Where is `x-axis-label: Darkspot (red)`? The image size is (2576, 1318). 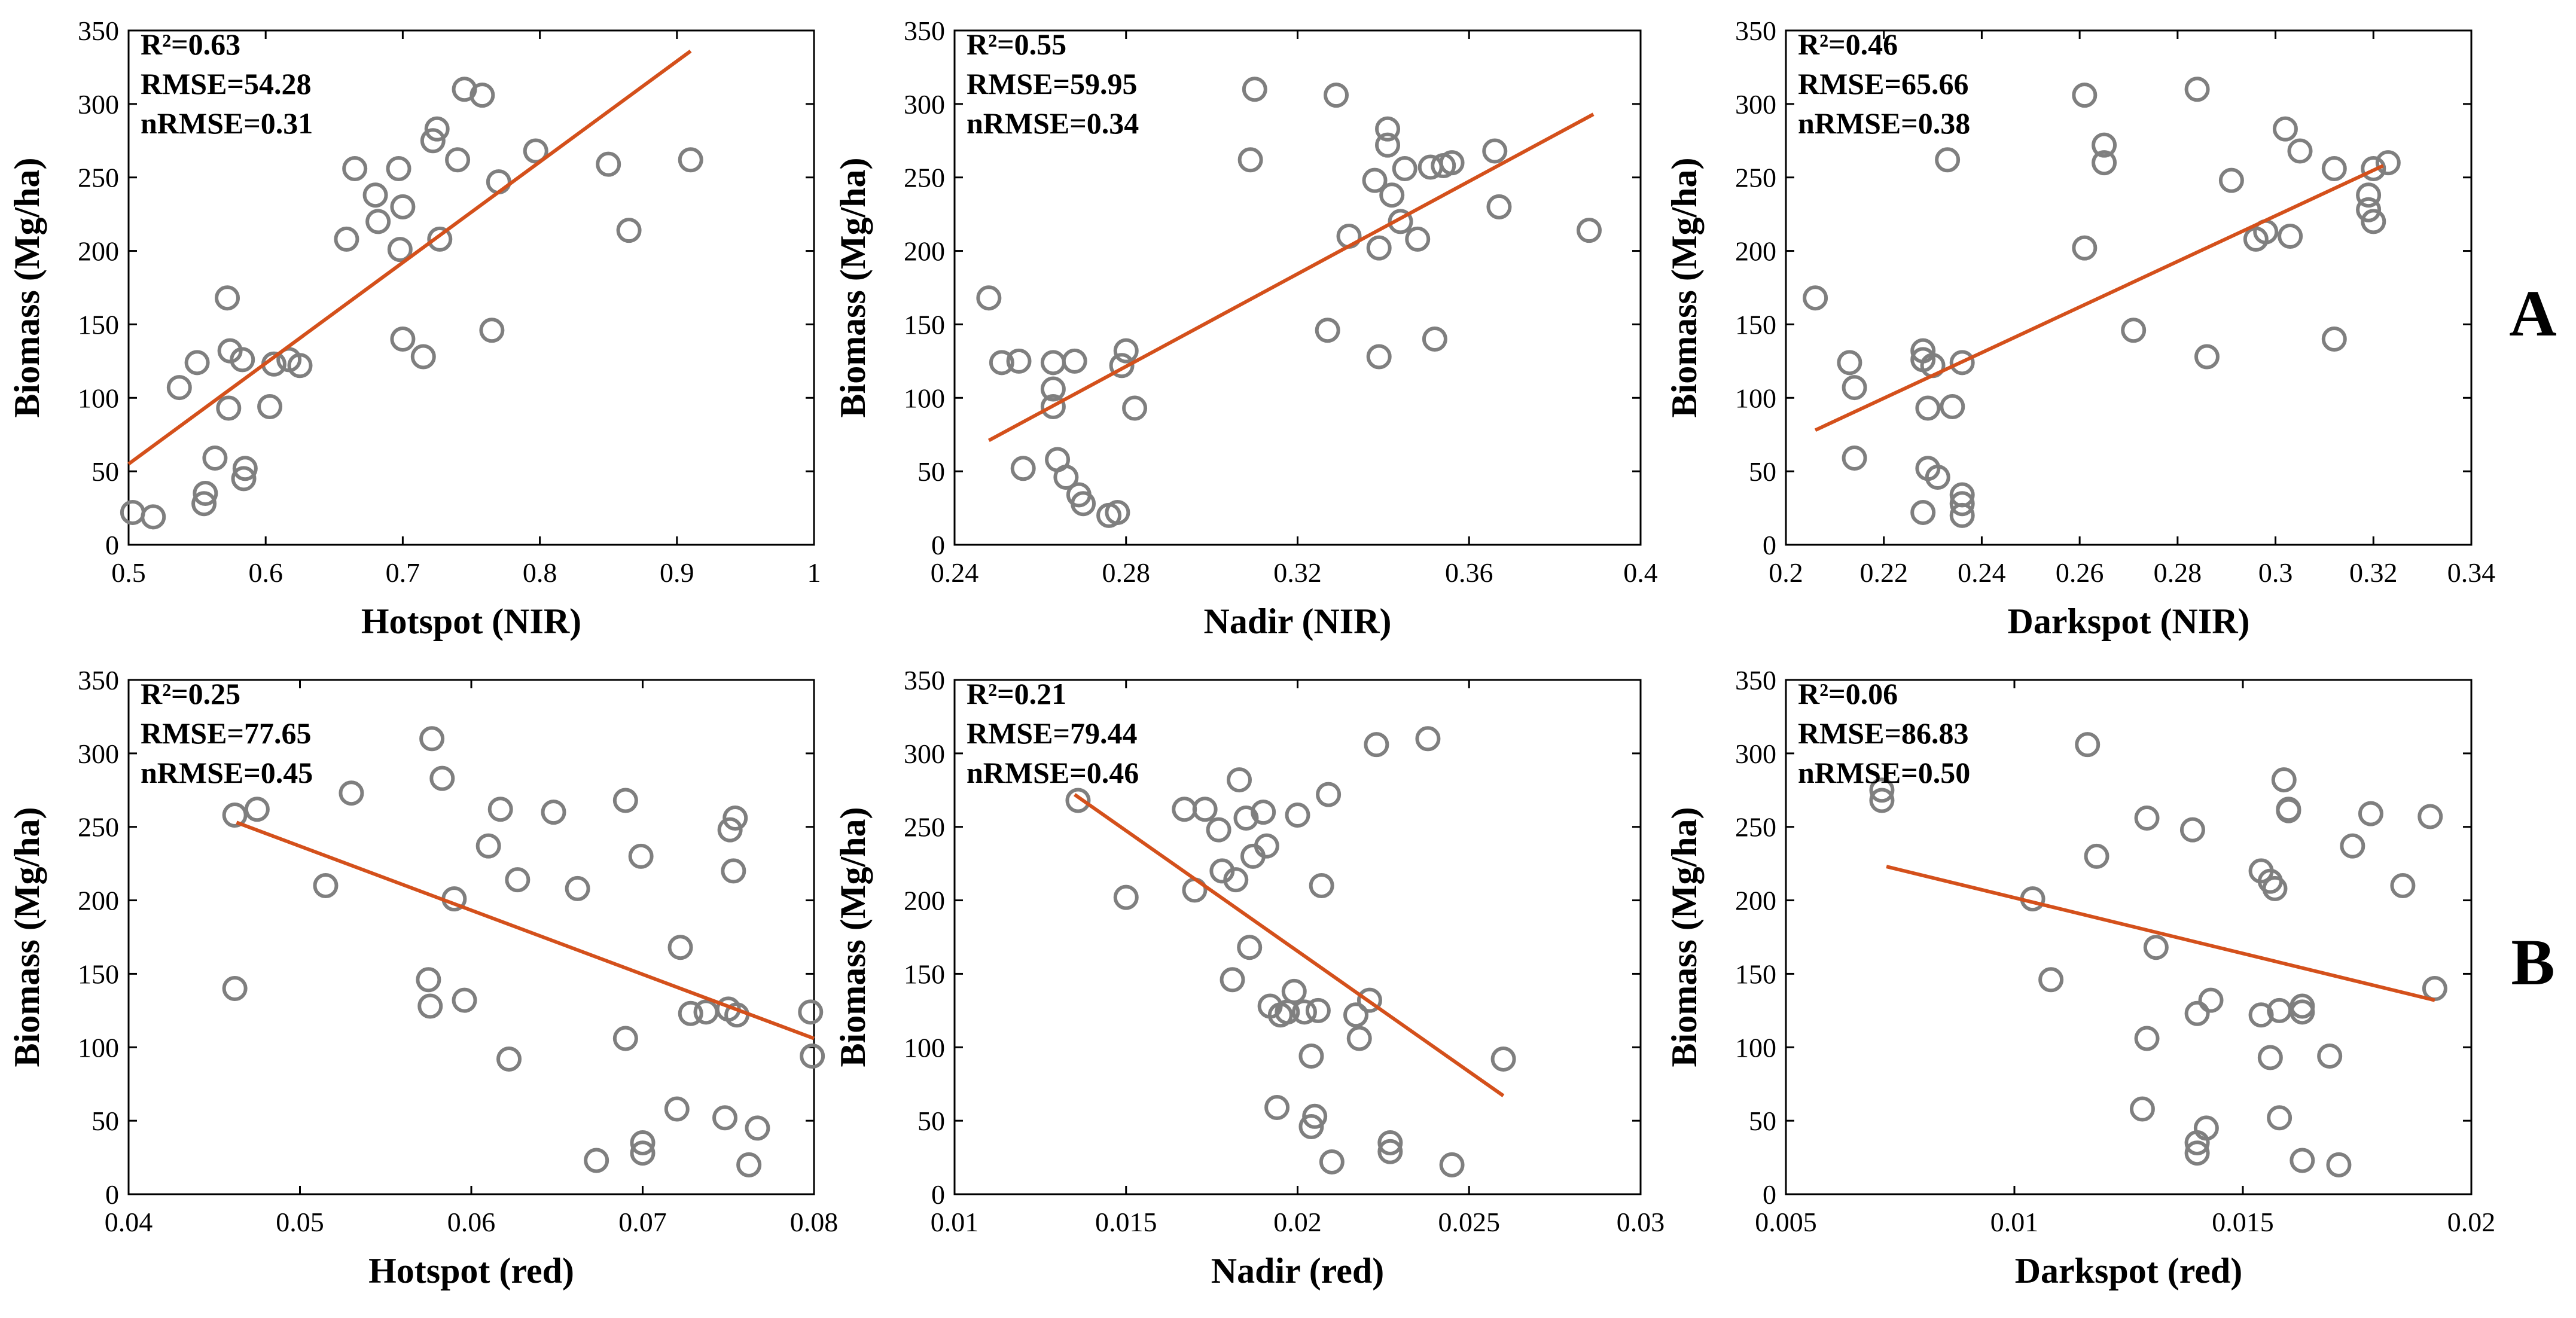
x-axis-label: Darkspot (red) is located at coordinates (2129, 1270).